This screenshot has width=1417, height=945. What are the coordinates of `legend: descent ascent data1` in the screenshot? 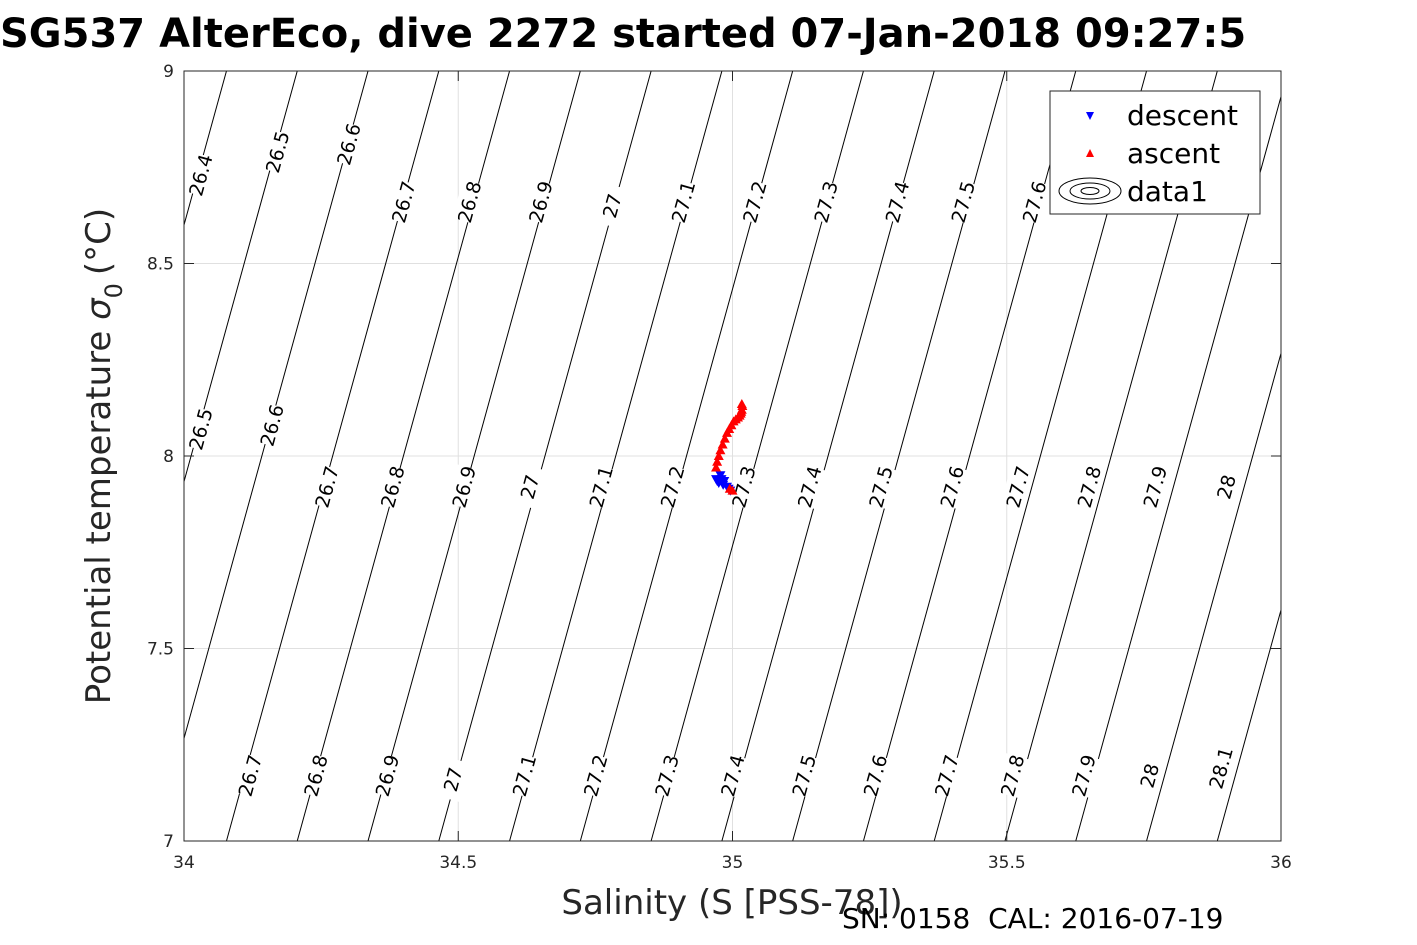 It's located at (1155, 152).